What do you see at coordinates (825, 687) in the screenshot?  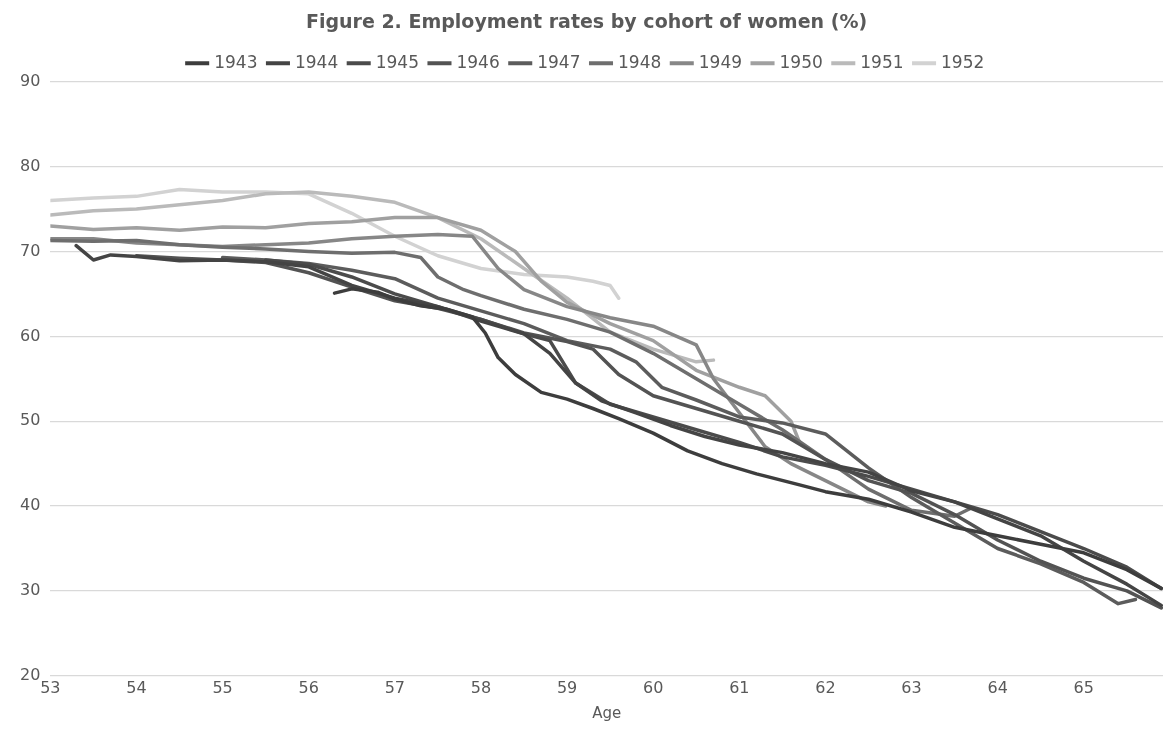 I see `x-tick-label: 62` at bounding box center [825, 687].